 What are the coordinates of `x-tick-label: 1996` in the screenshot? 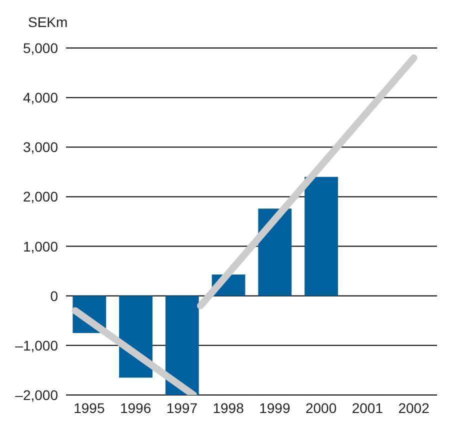 It's located at (136, 408).